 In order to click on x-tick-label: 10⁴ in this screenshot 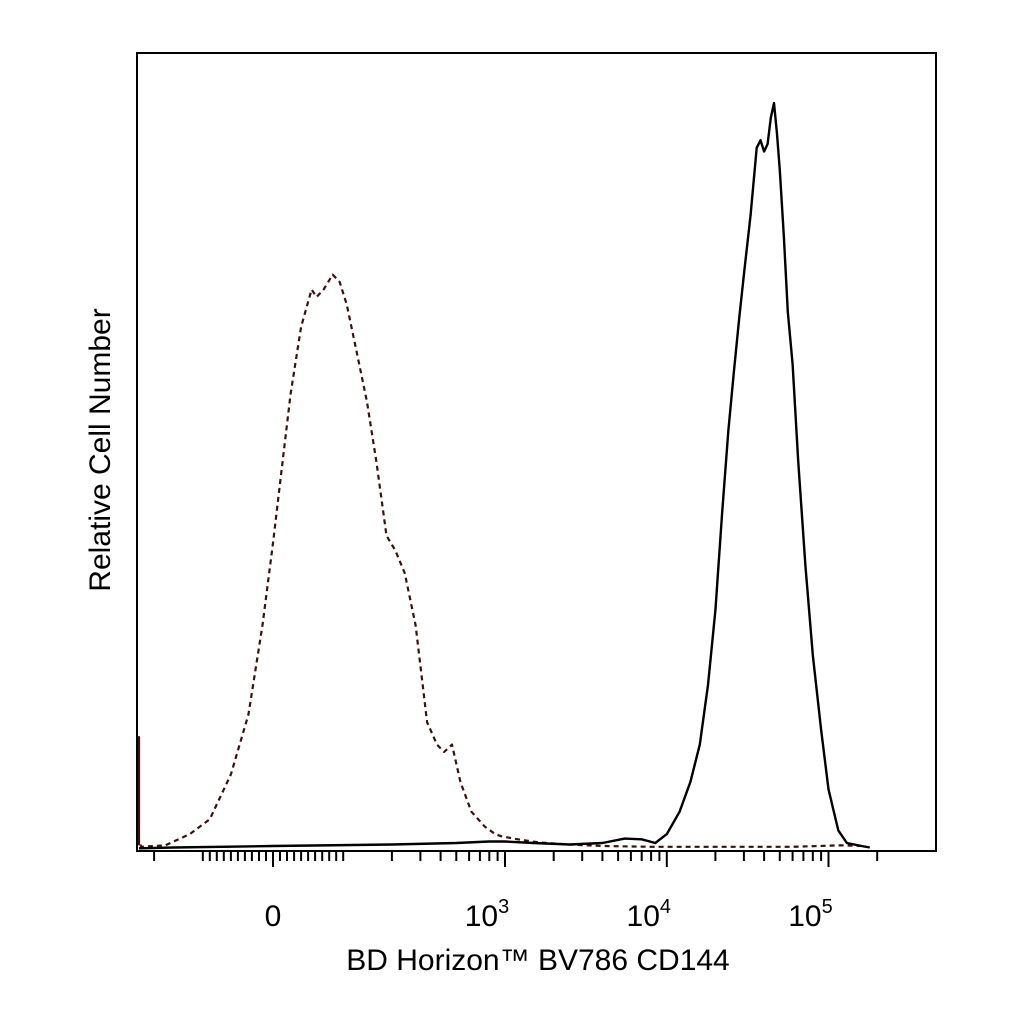, I will do `click(649, 914)`.